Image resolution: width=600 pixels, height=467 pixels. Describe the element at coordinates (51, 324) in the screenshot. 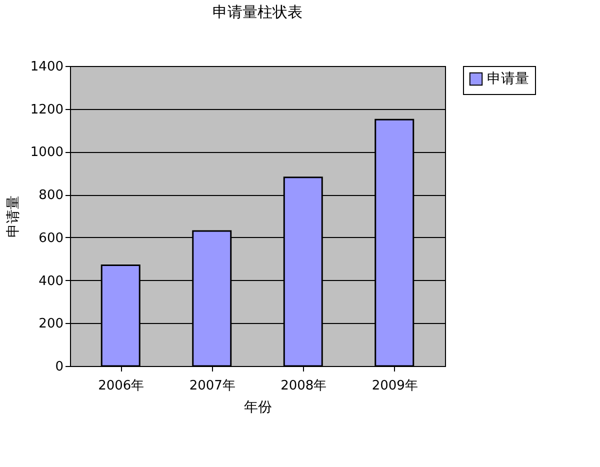

I see `y-tick-label: 200` at that location.